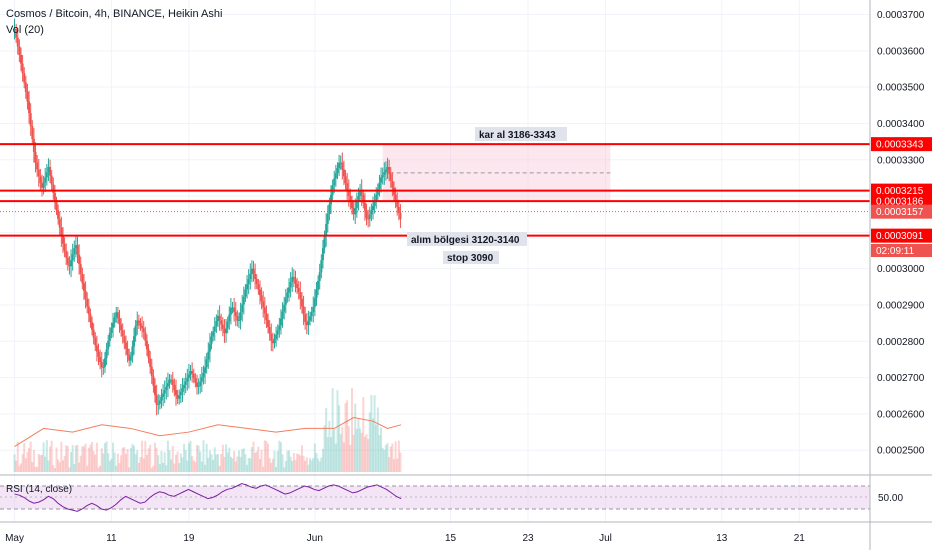 This screenshot has width=932, height=550. I want to click on price-tag, so click(901, 235).